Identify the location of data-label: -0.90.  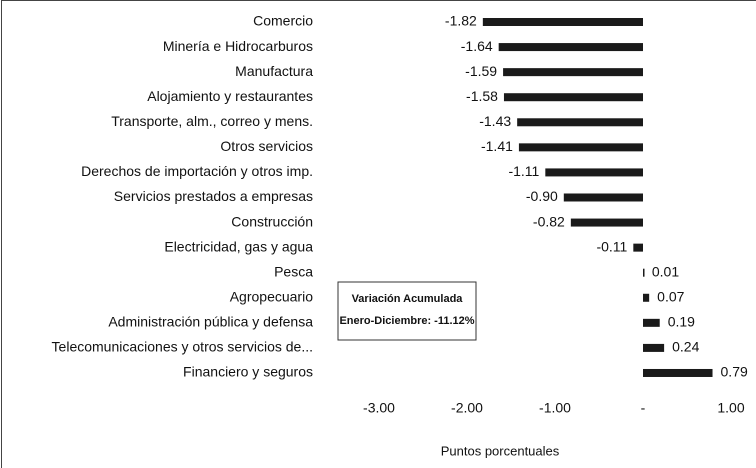
(542, 196).